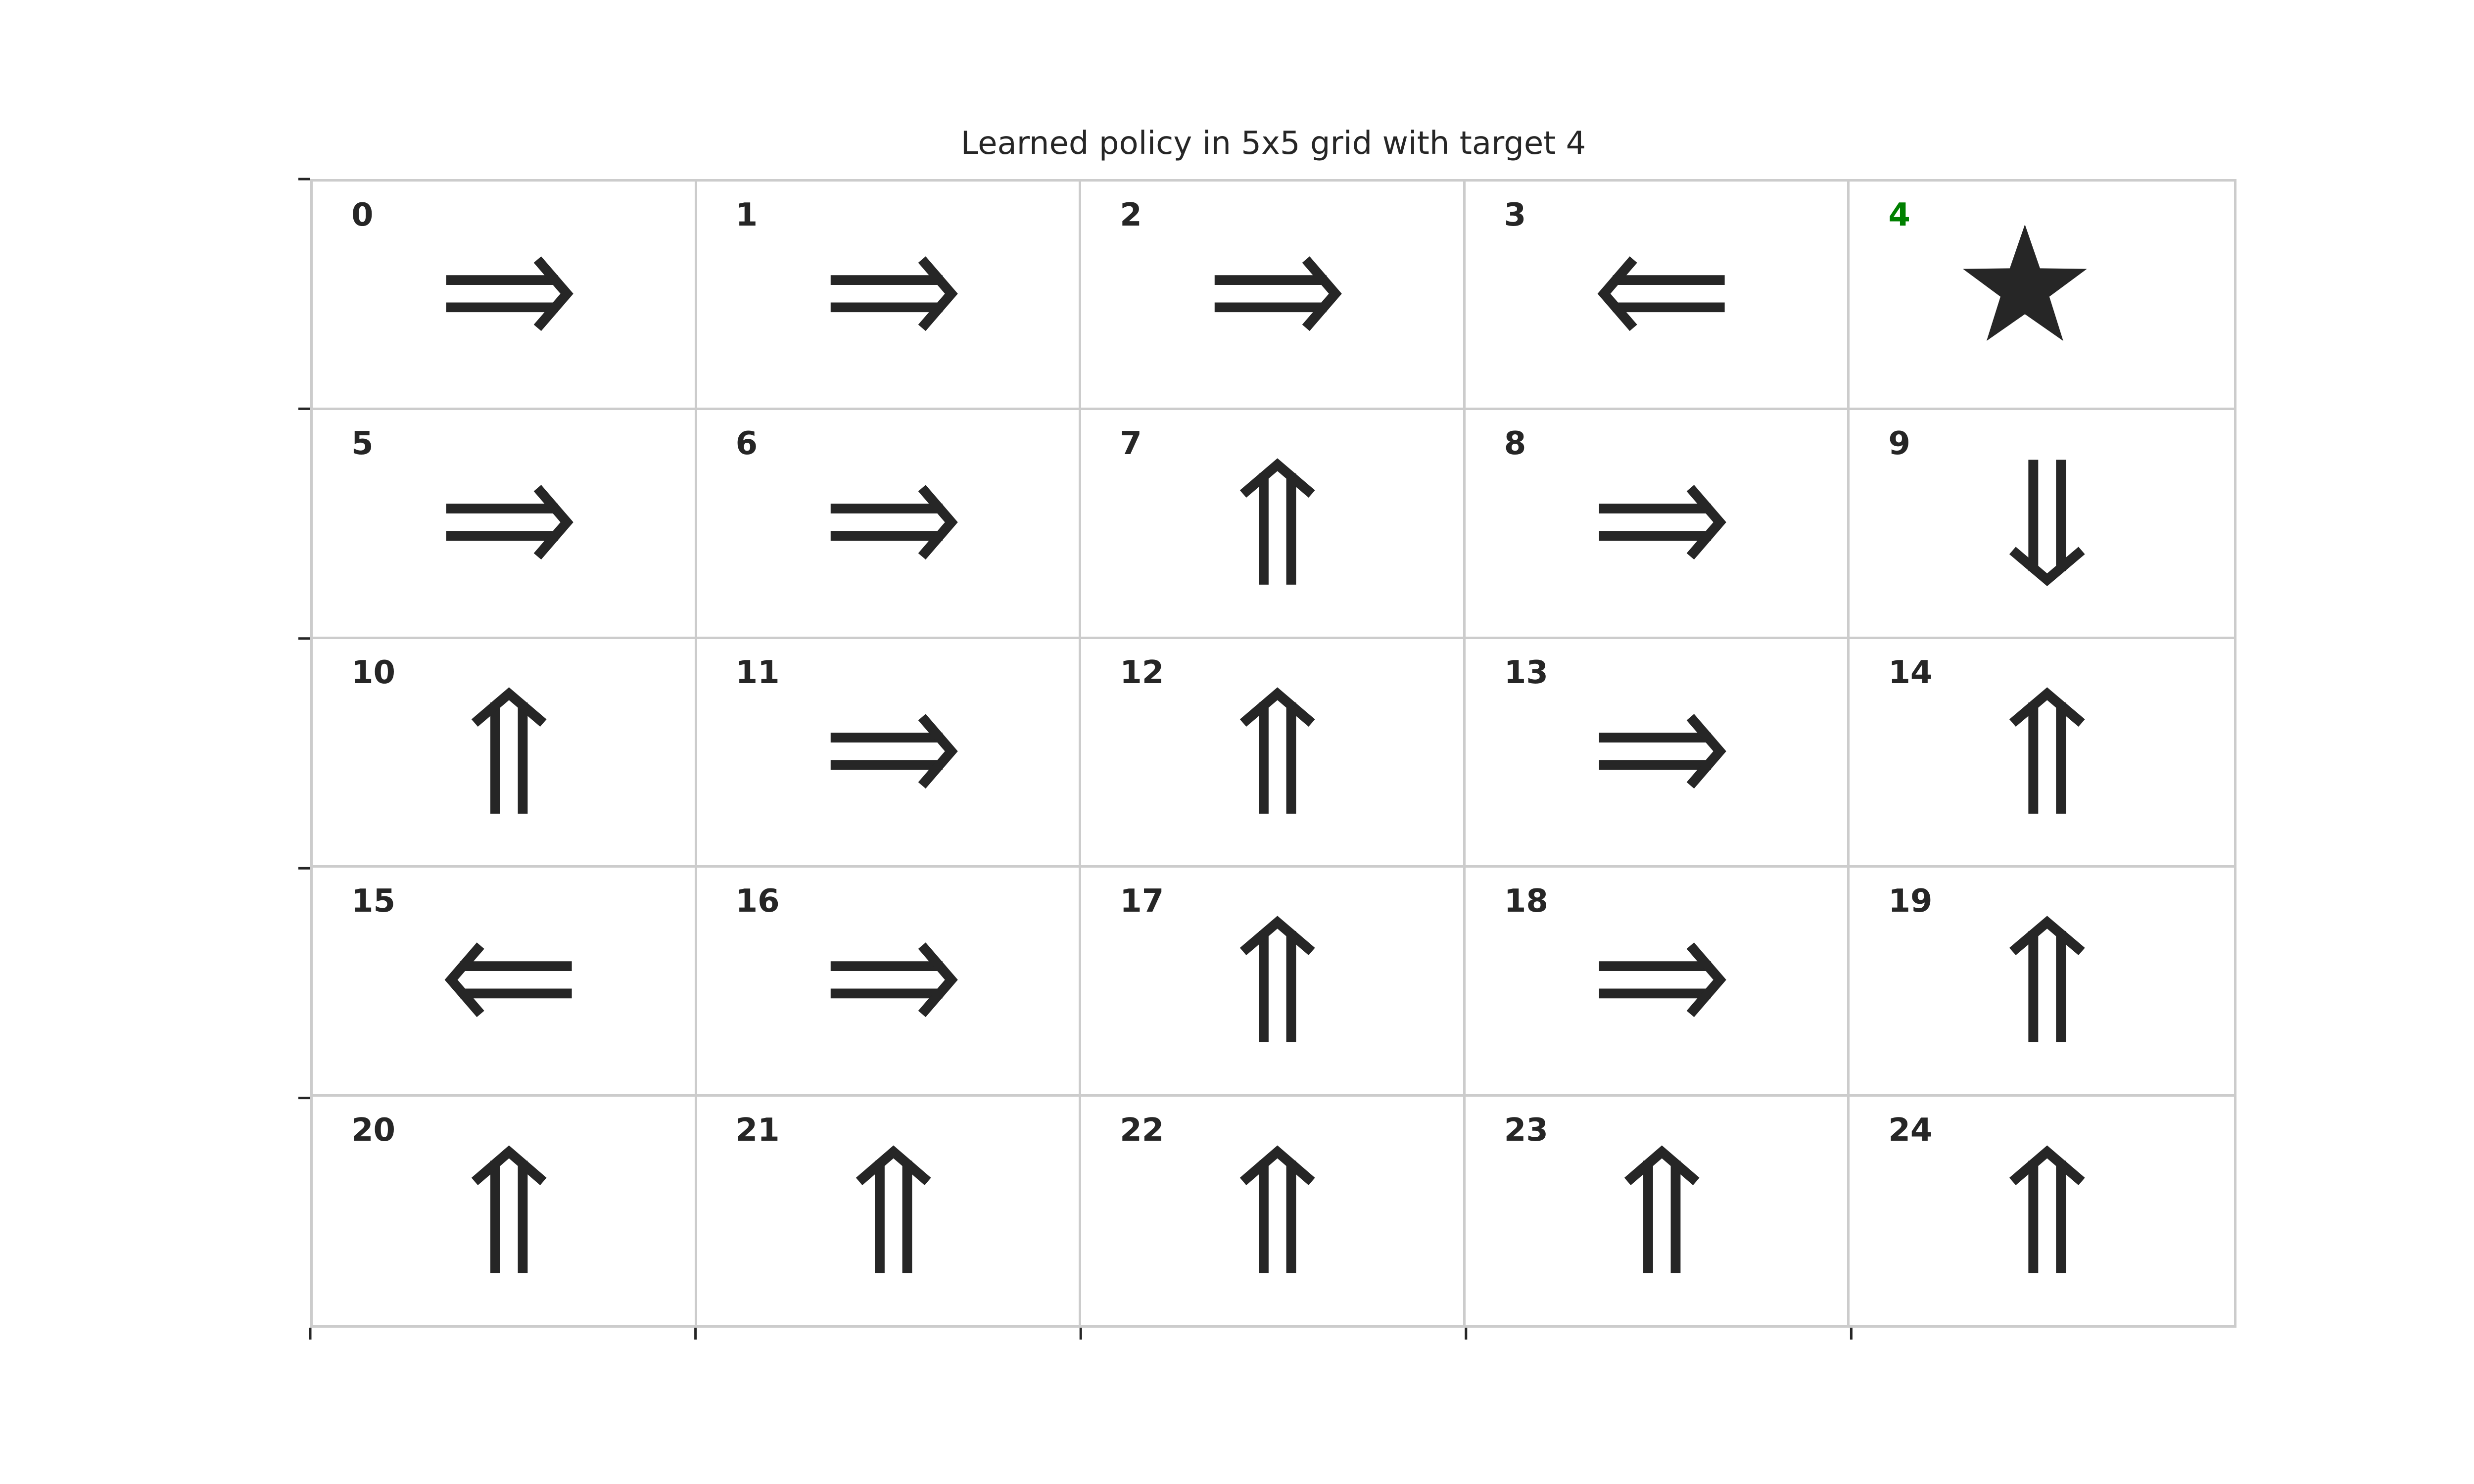  What do you see at coordinates (1899, 444) in the screenshot?
I see `cell-index-label: 9` at bounding box center [1899, 444].